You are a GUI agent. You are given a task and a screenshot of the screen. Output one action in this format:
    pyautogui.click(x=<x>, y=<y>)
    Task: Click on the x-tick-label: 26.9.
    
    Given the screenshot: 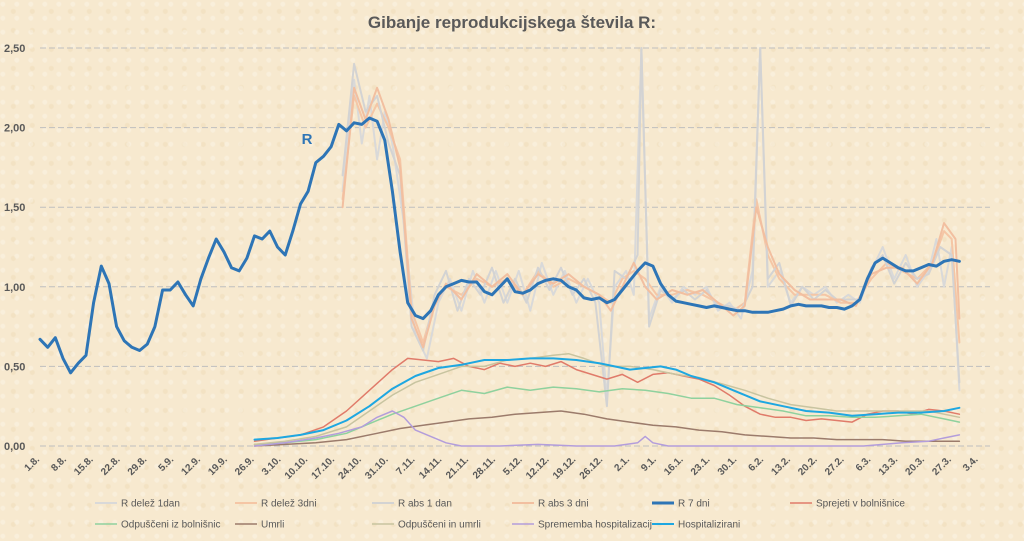 What is the action you would take?
    pyautogui.click(x=245, y=466)
    